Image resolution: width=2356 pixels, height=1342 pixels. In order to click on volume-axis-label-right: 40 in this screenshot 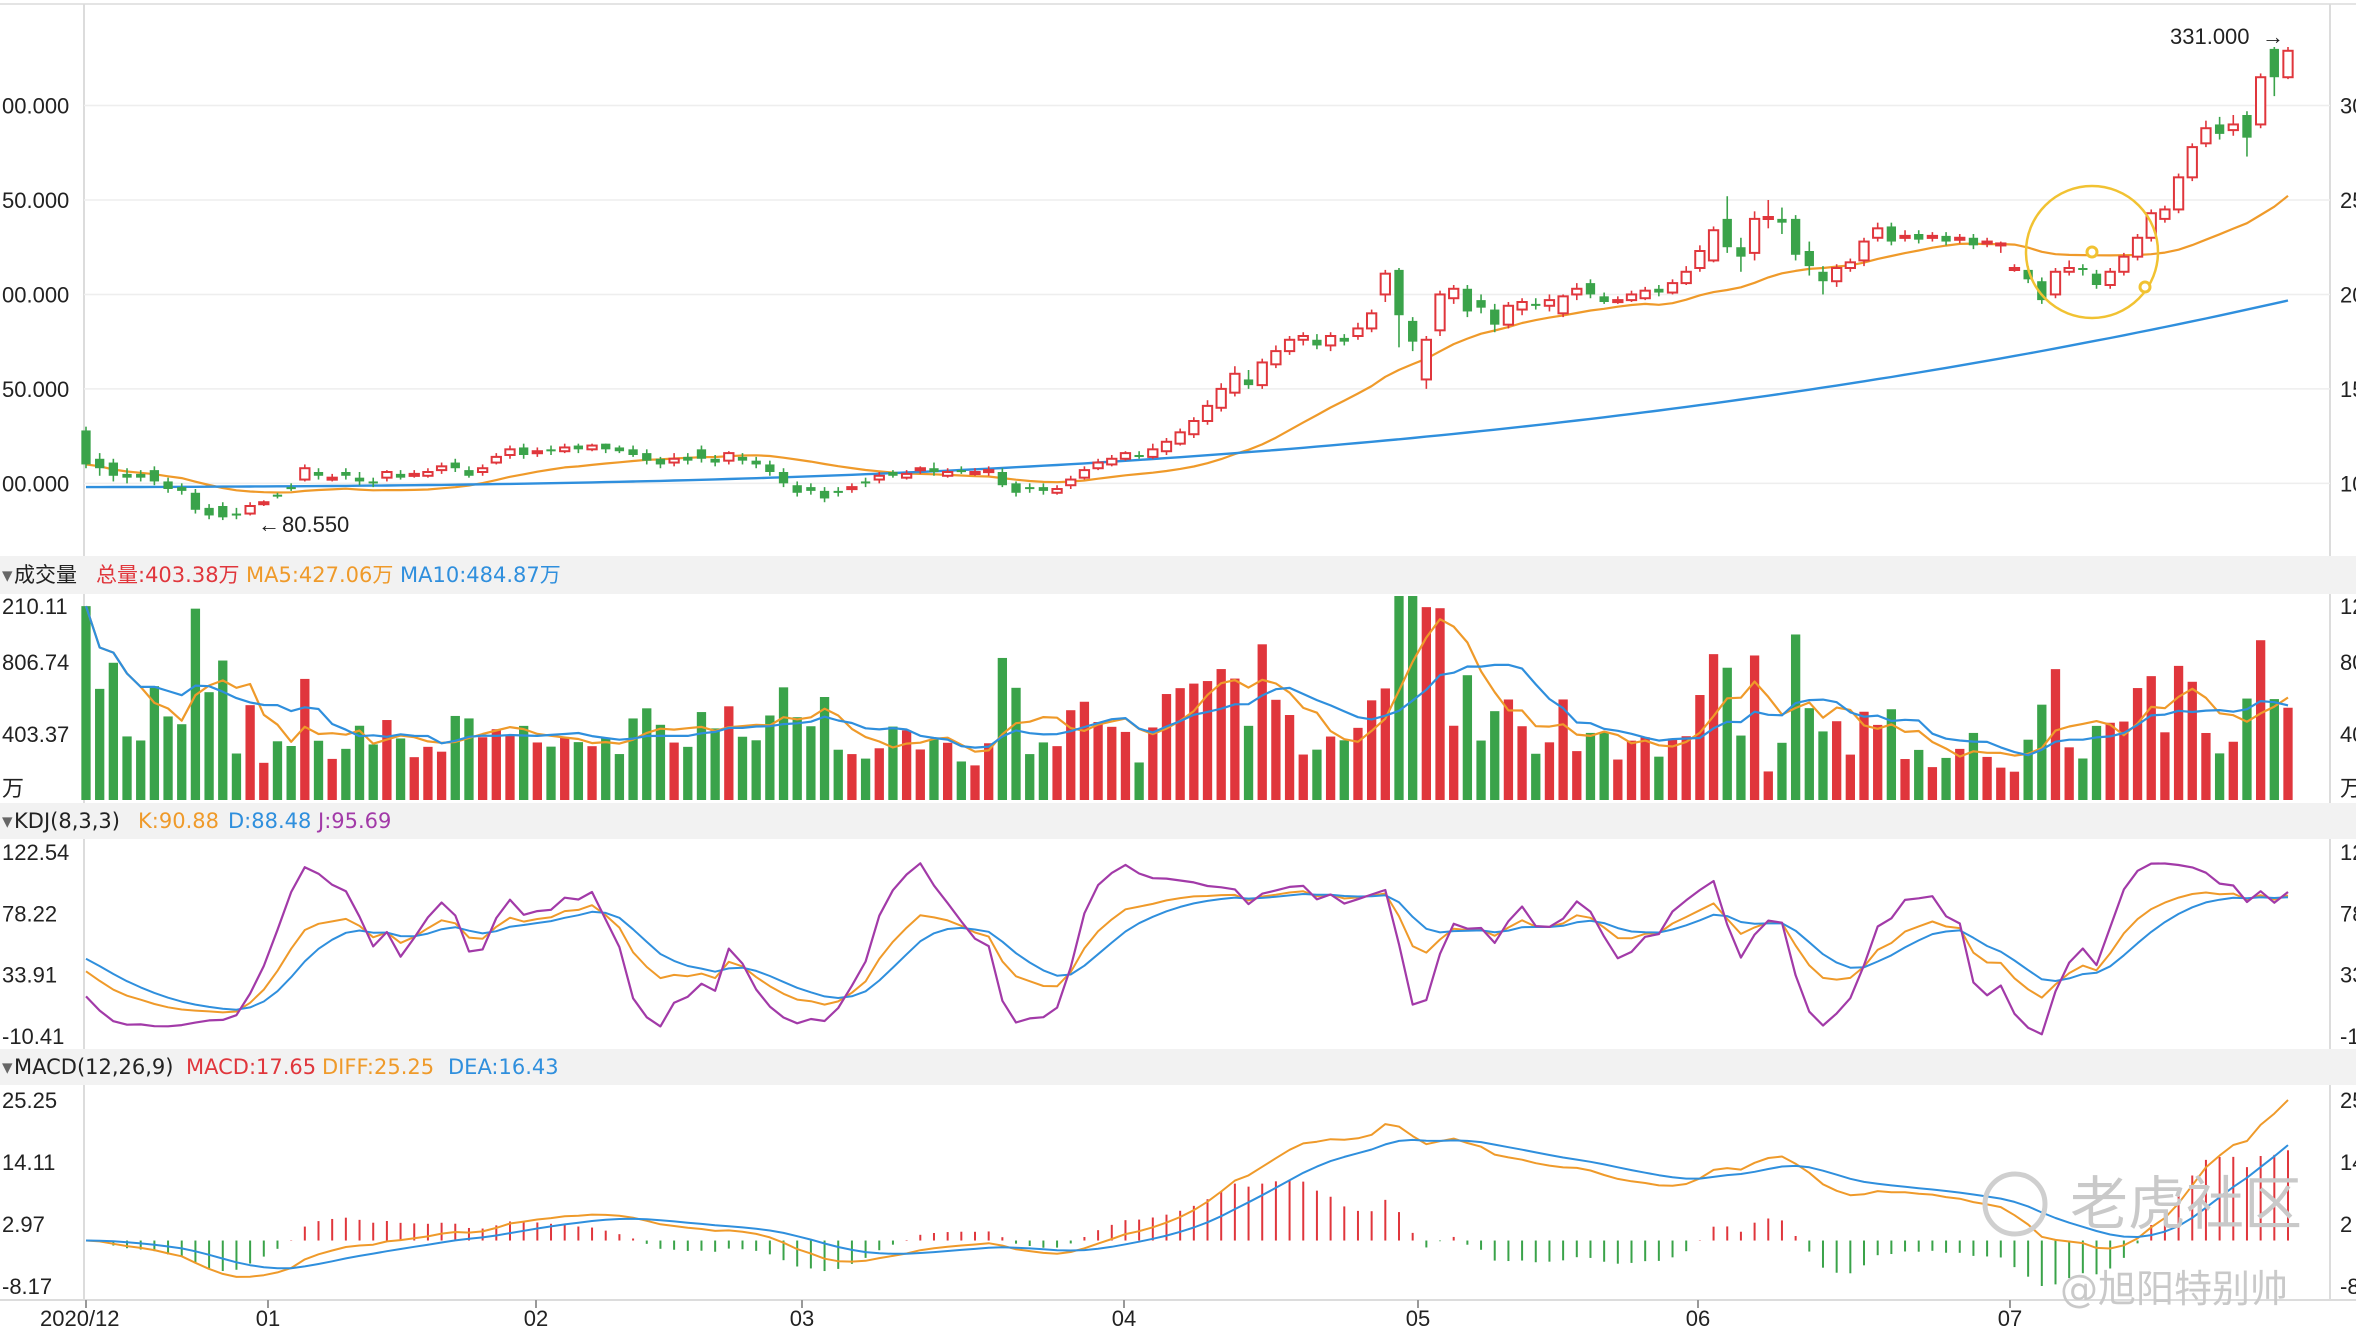, I will do `click(2348, 734)`.